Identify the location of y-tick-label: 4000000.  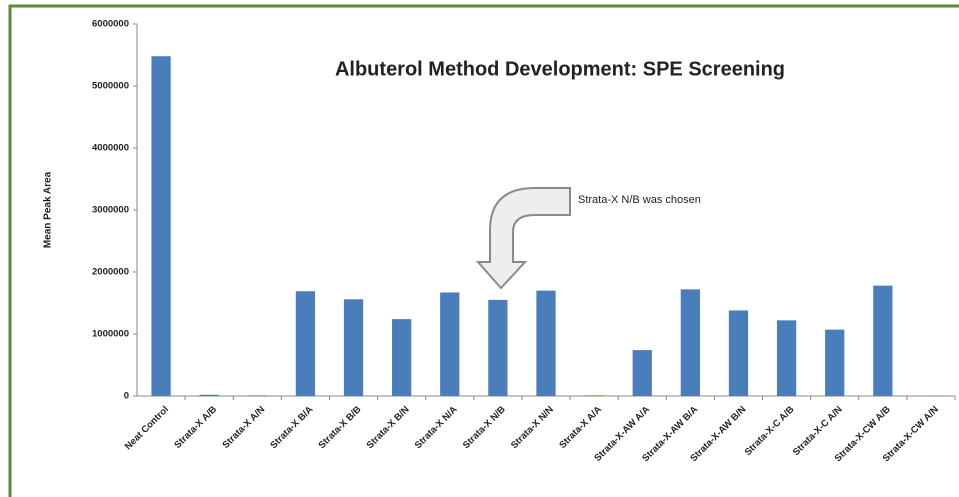
(110, 148).